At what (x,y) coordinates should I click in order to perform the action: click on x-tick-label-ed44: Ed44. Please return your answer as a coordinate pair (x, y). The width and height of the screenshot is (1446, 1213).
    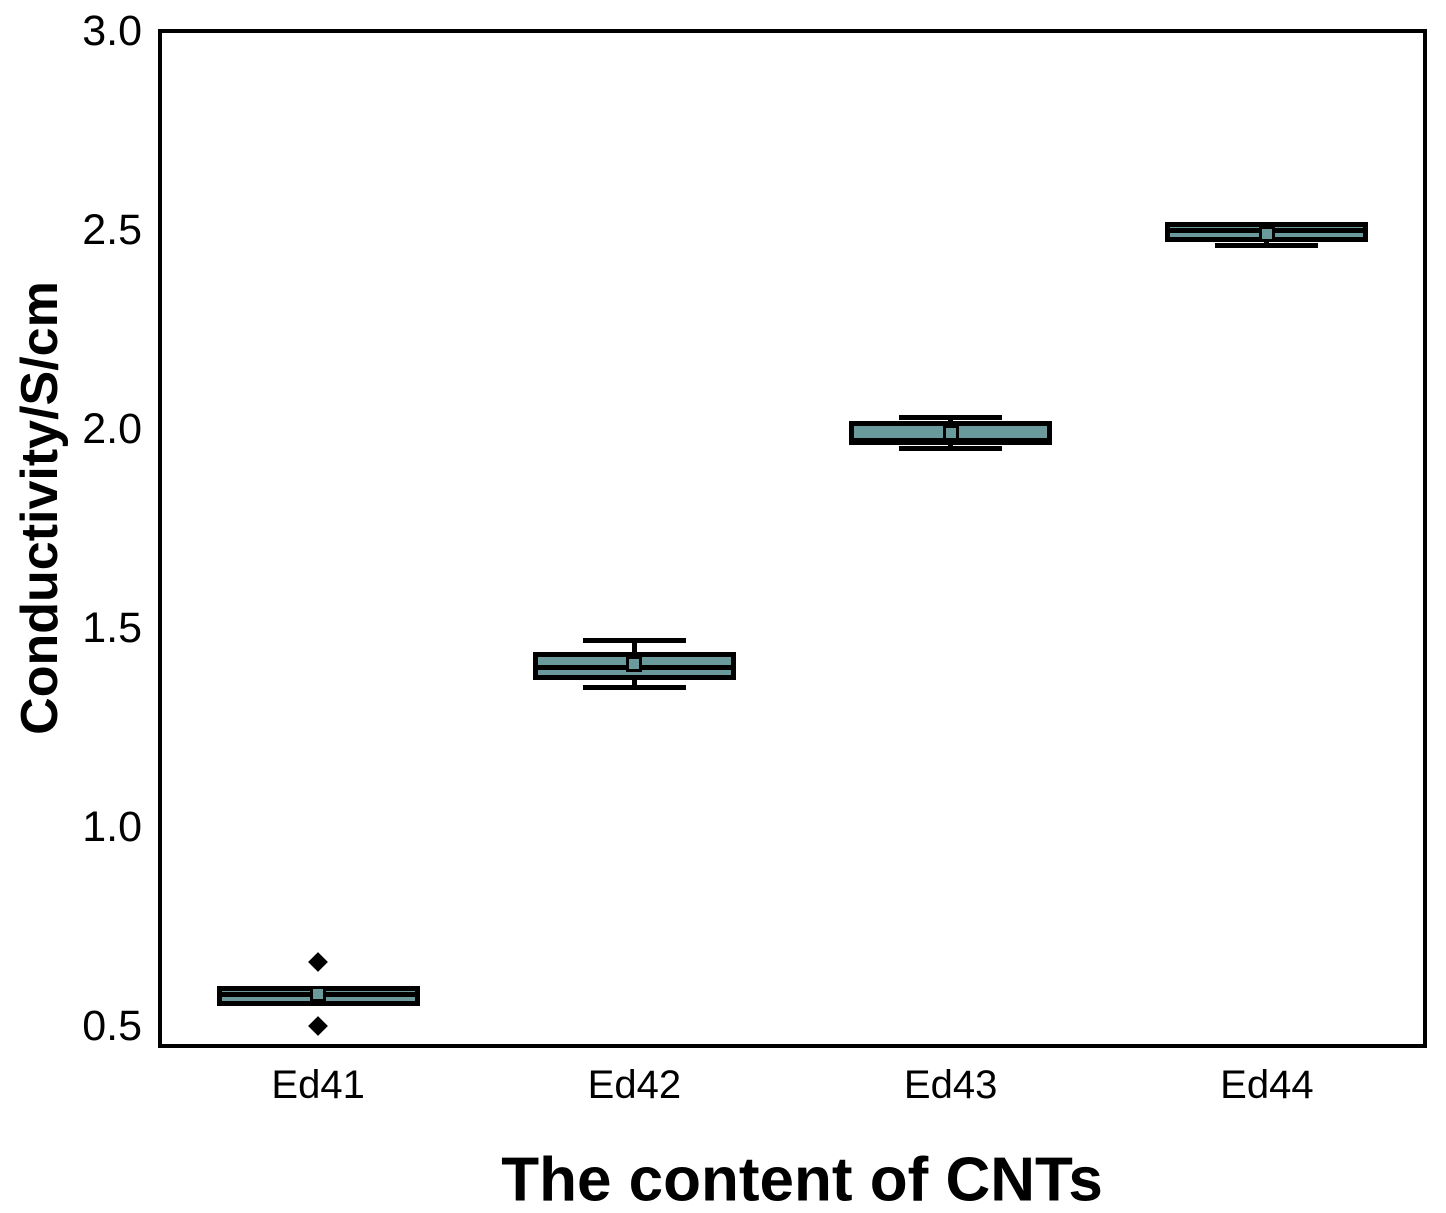
    Looking at the image, I should click on (1267, 1085).